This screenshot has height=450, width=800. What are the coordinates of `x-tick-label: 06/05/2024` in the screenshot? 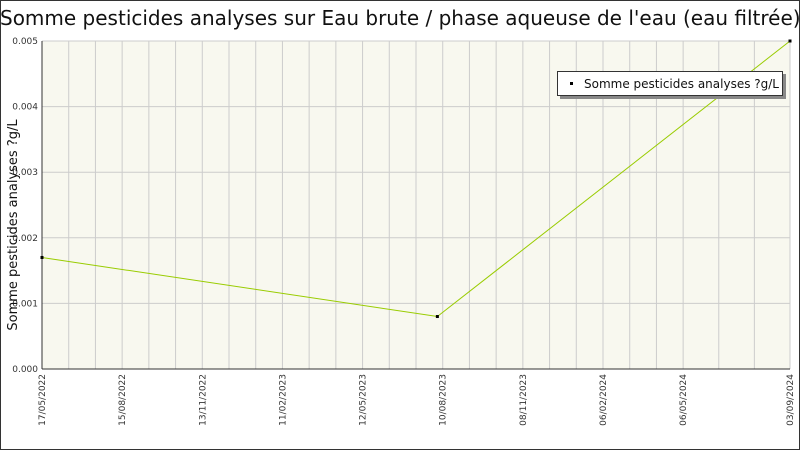 It's located at (684, 400).